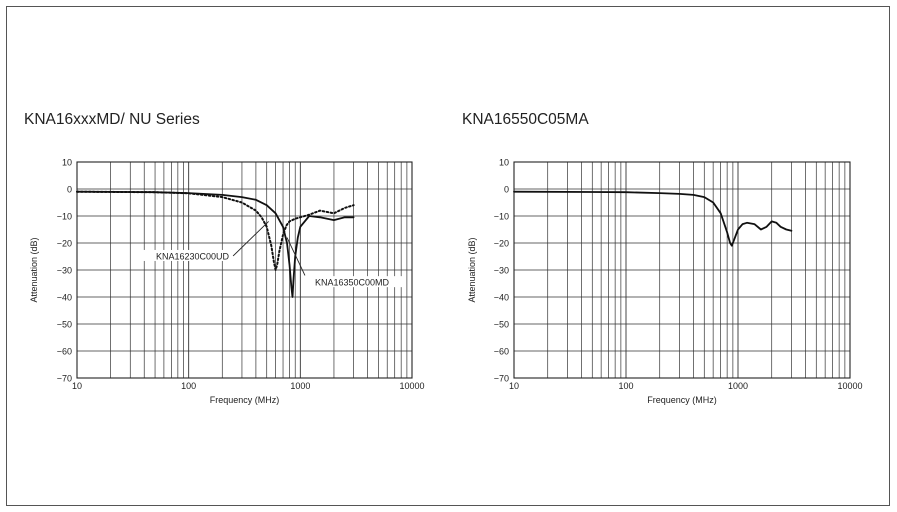 This screenshot has height=512, width=897. What do you see at coordinates (352, 283) in the screenshot?
I see `annotation-label: KNA16350C00MD` at bounding box center [352, 283].